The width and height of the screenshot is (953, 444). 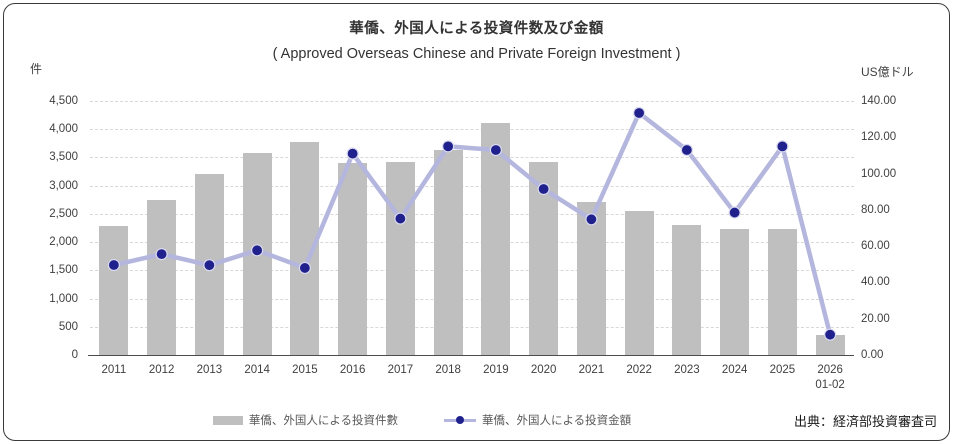 I want to click on source-note: 出典：経済部投資審査司, so click(x=865, y=421).